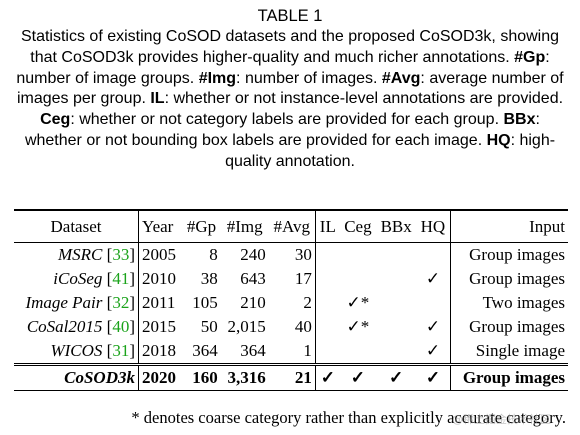  What do you see at coordinates (121, 254) in the screenshot?
I see `reference: 33` at bounding box center [121, 254].